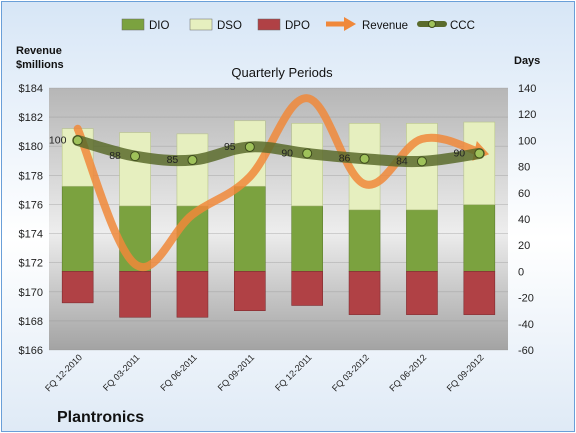 The image size is (576, 433). I want to click on ccc-line, so click(278, 151).